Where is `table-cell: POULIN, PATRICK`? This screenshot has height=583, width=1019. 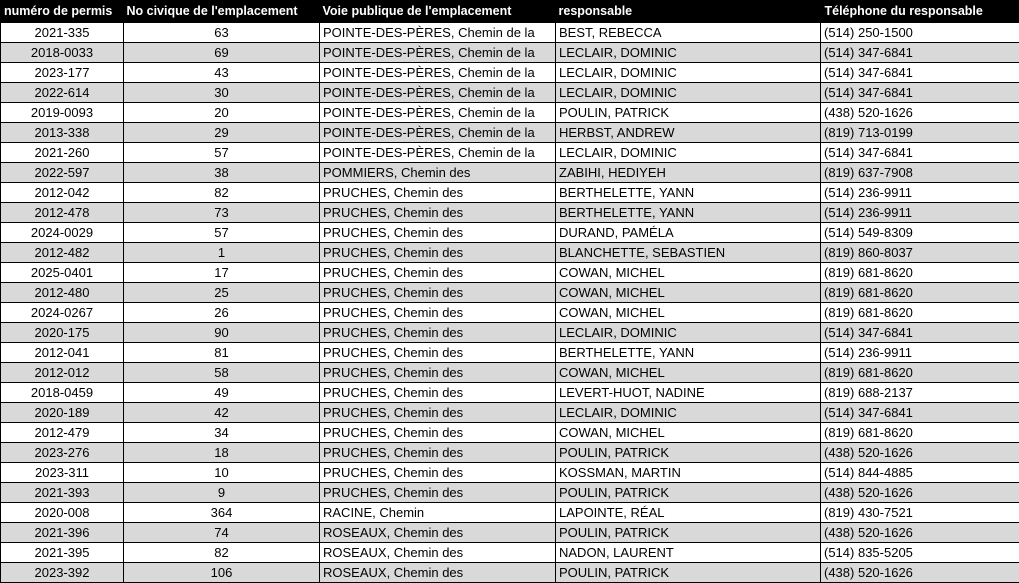 table-cell: POULIN, PATRICK is located at coordinates (688, 573).